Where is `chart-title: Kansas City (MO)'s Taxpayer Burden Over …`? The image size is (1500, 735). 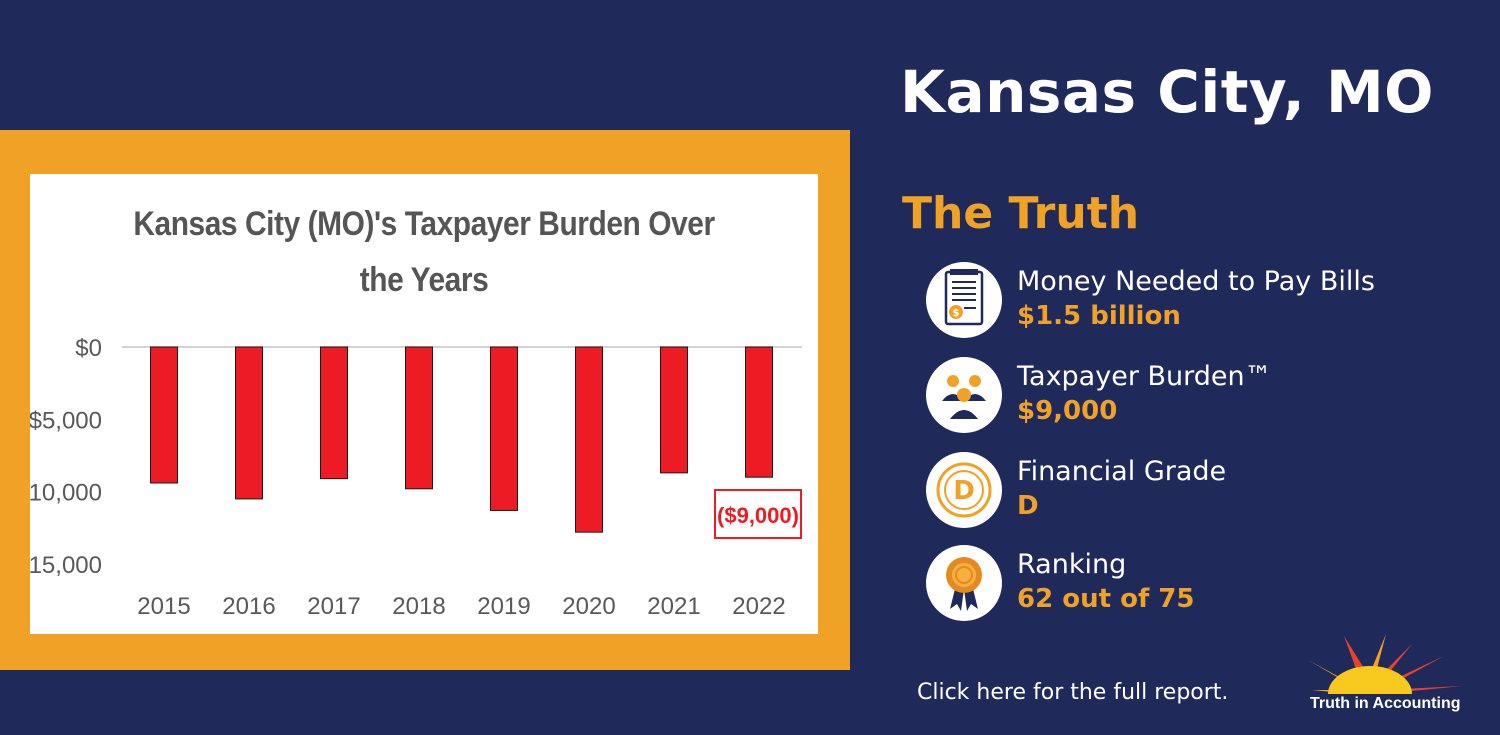 chart-title: Kansas City (MO)'s Taxpayer Burden Over … is located at coordinates (424, 252).